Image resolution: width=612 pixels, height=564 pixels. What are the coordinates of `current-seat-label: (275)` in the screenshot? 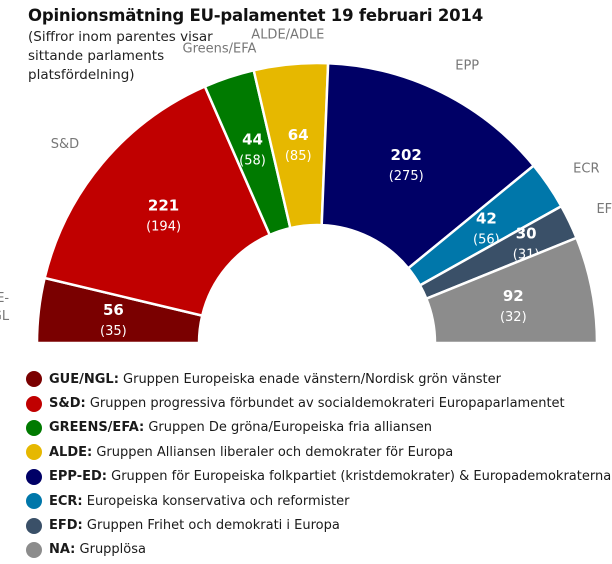 It's located at (406, 176).